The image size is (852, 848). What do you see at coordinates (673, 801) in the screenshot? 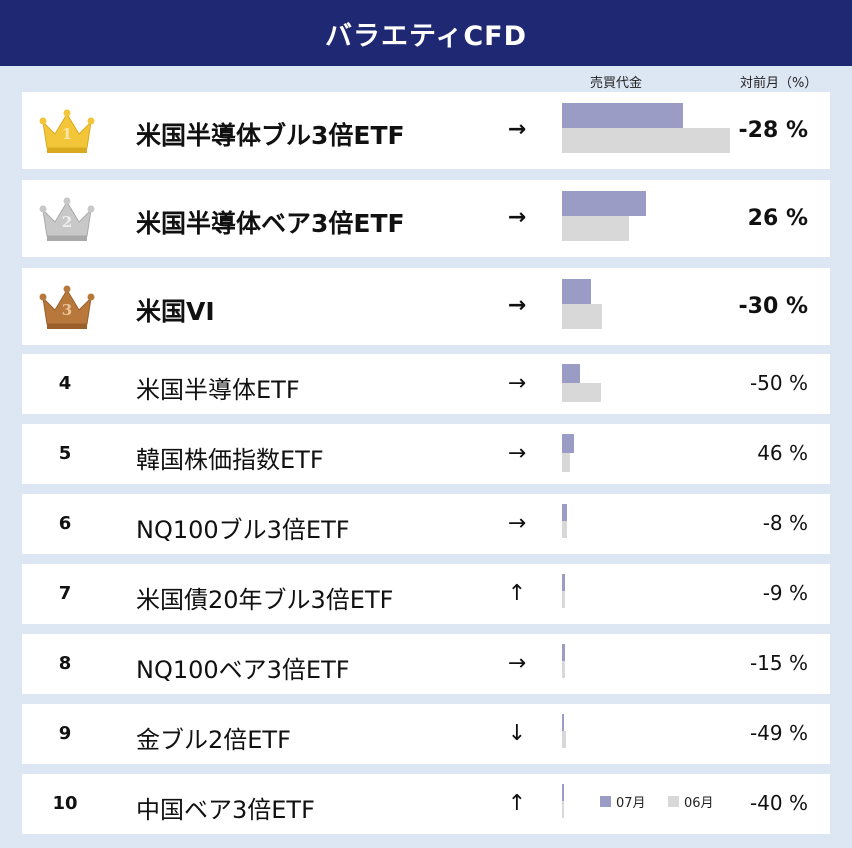
I see `legend-previous-swatch` at bounding box center [673, 801].